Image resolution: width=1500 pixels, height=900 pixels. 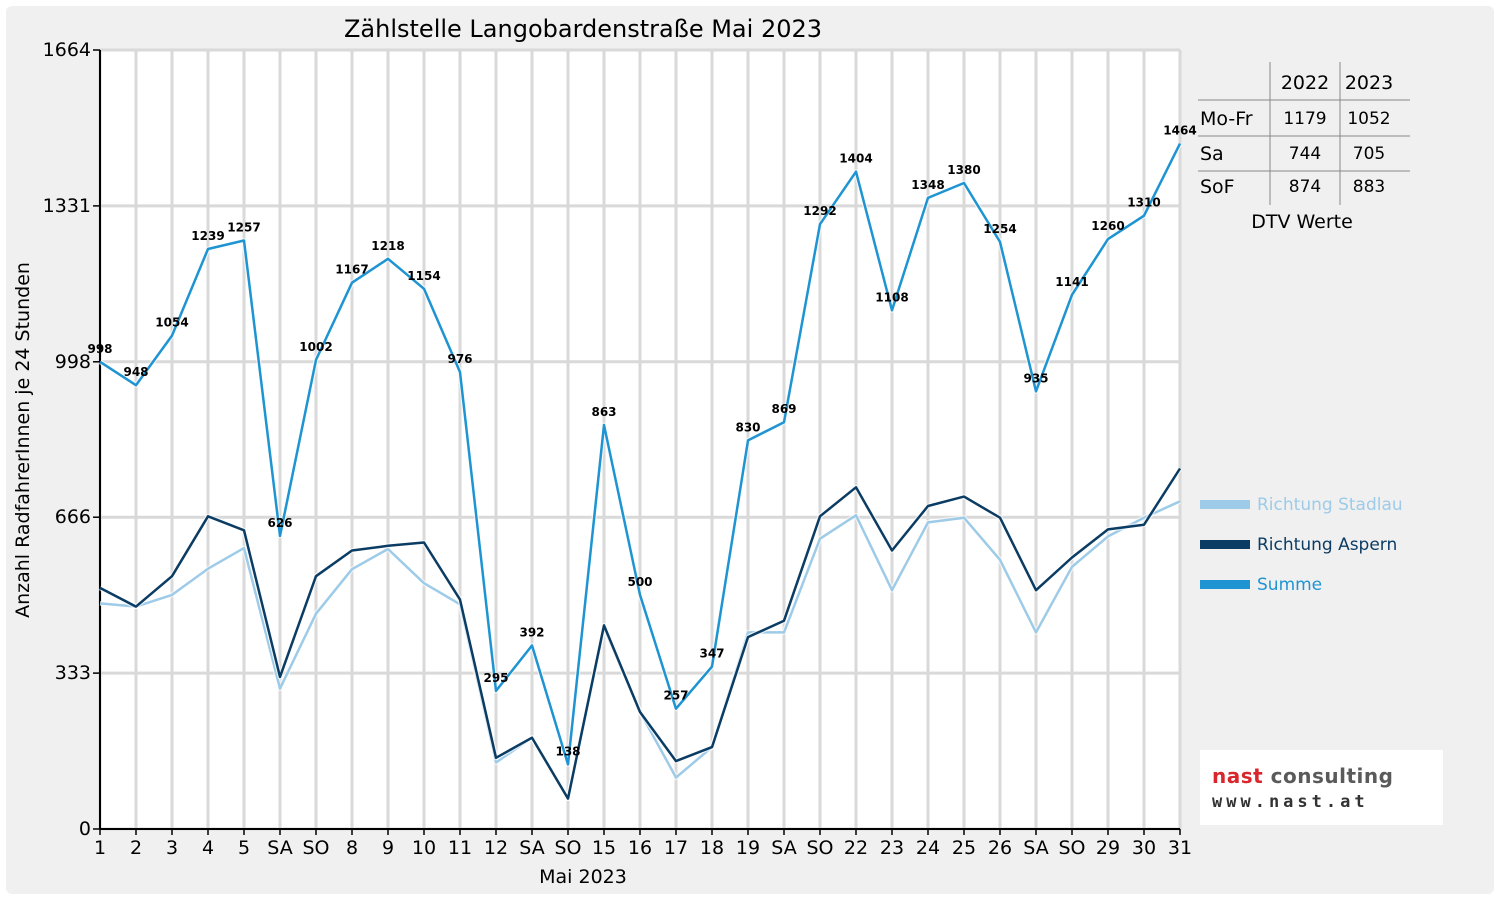 I want to click on x-tick-label: 19, so click(x=748, y=848).